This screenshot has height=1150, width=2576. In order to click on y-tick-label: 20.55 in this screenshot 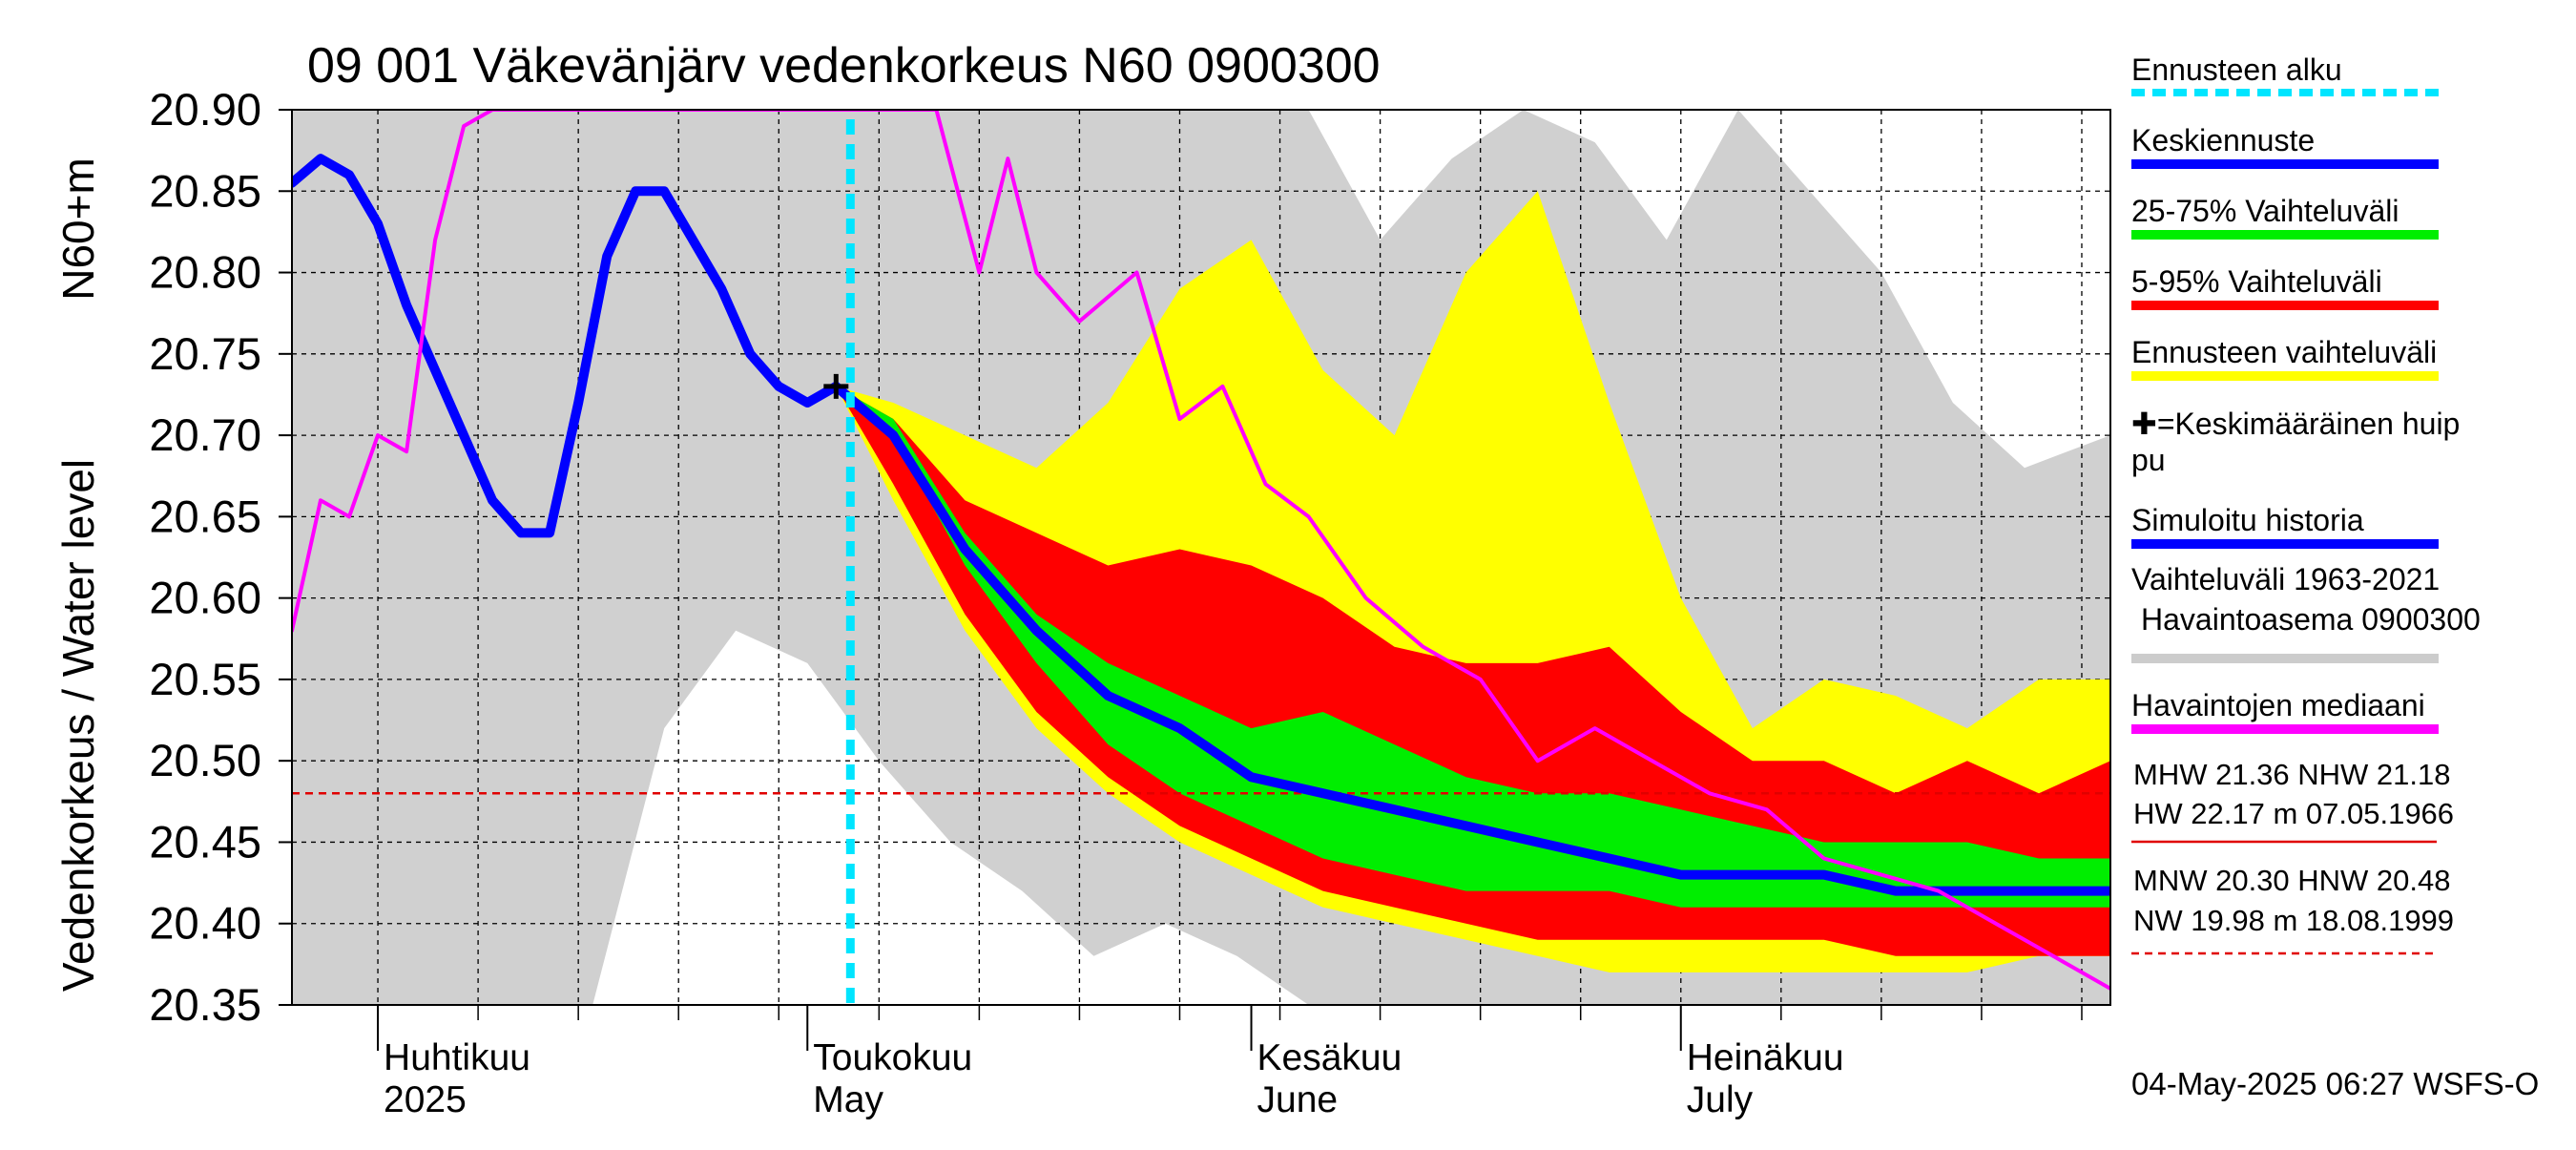, I will do `click(205, 679)`.